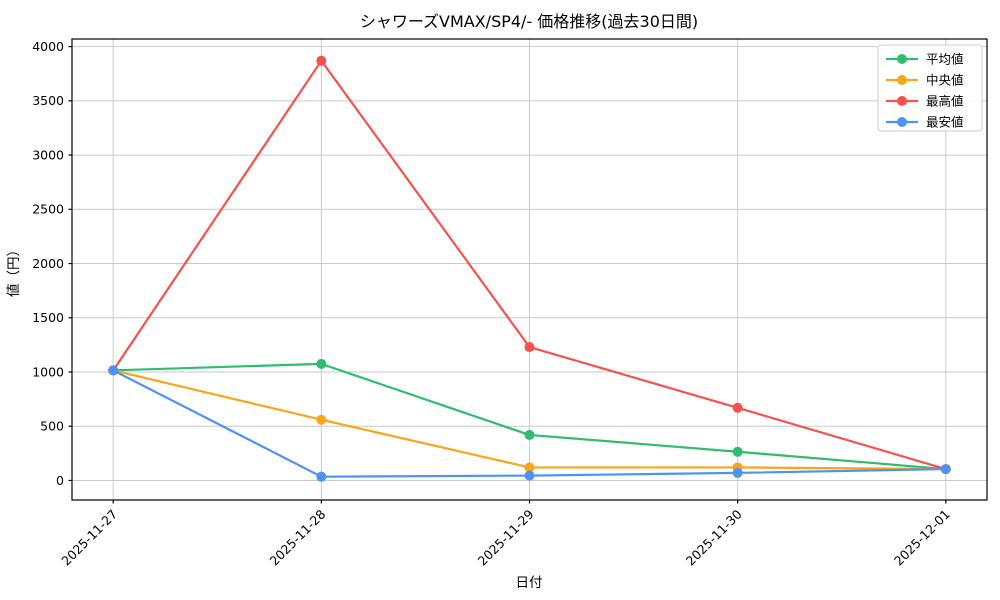 The width and height of the screenshot is (1000, 600). Describe the element at coordinates (48, 46) in the screenshot. I see `y-tick-label: 4000` at that location.